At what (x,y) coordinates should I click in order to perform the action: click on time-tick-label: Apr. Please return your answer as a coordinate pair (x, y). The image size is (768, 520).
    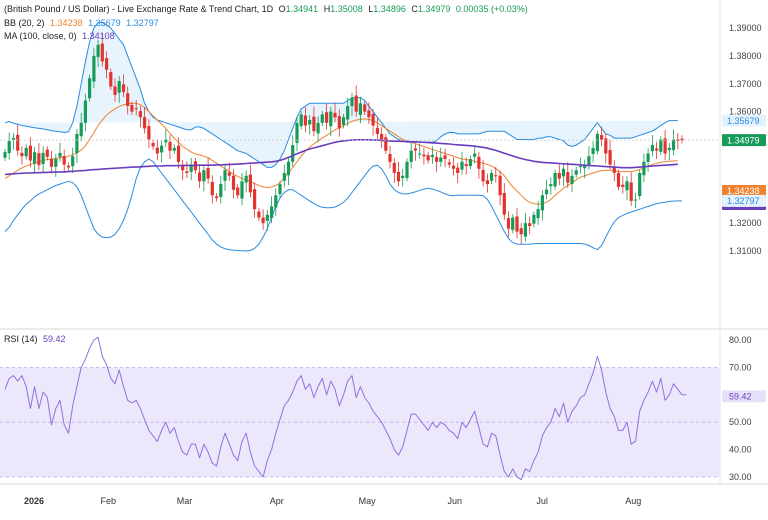
    Looking at the image, I should click on (277, 501).